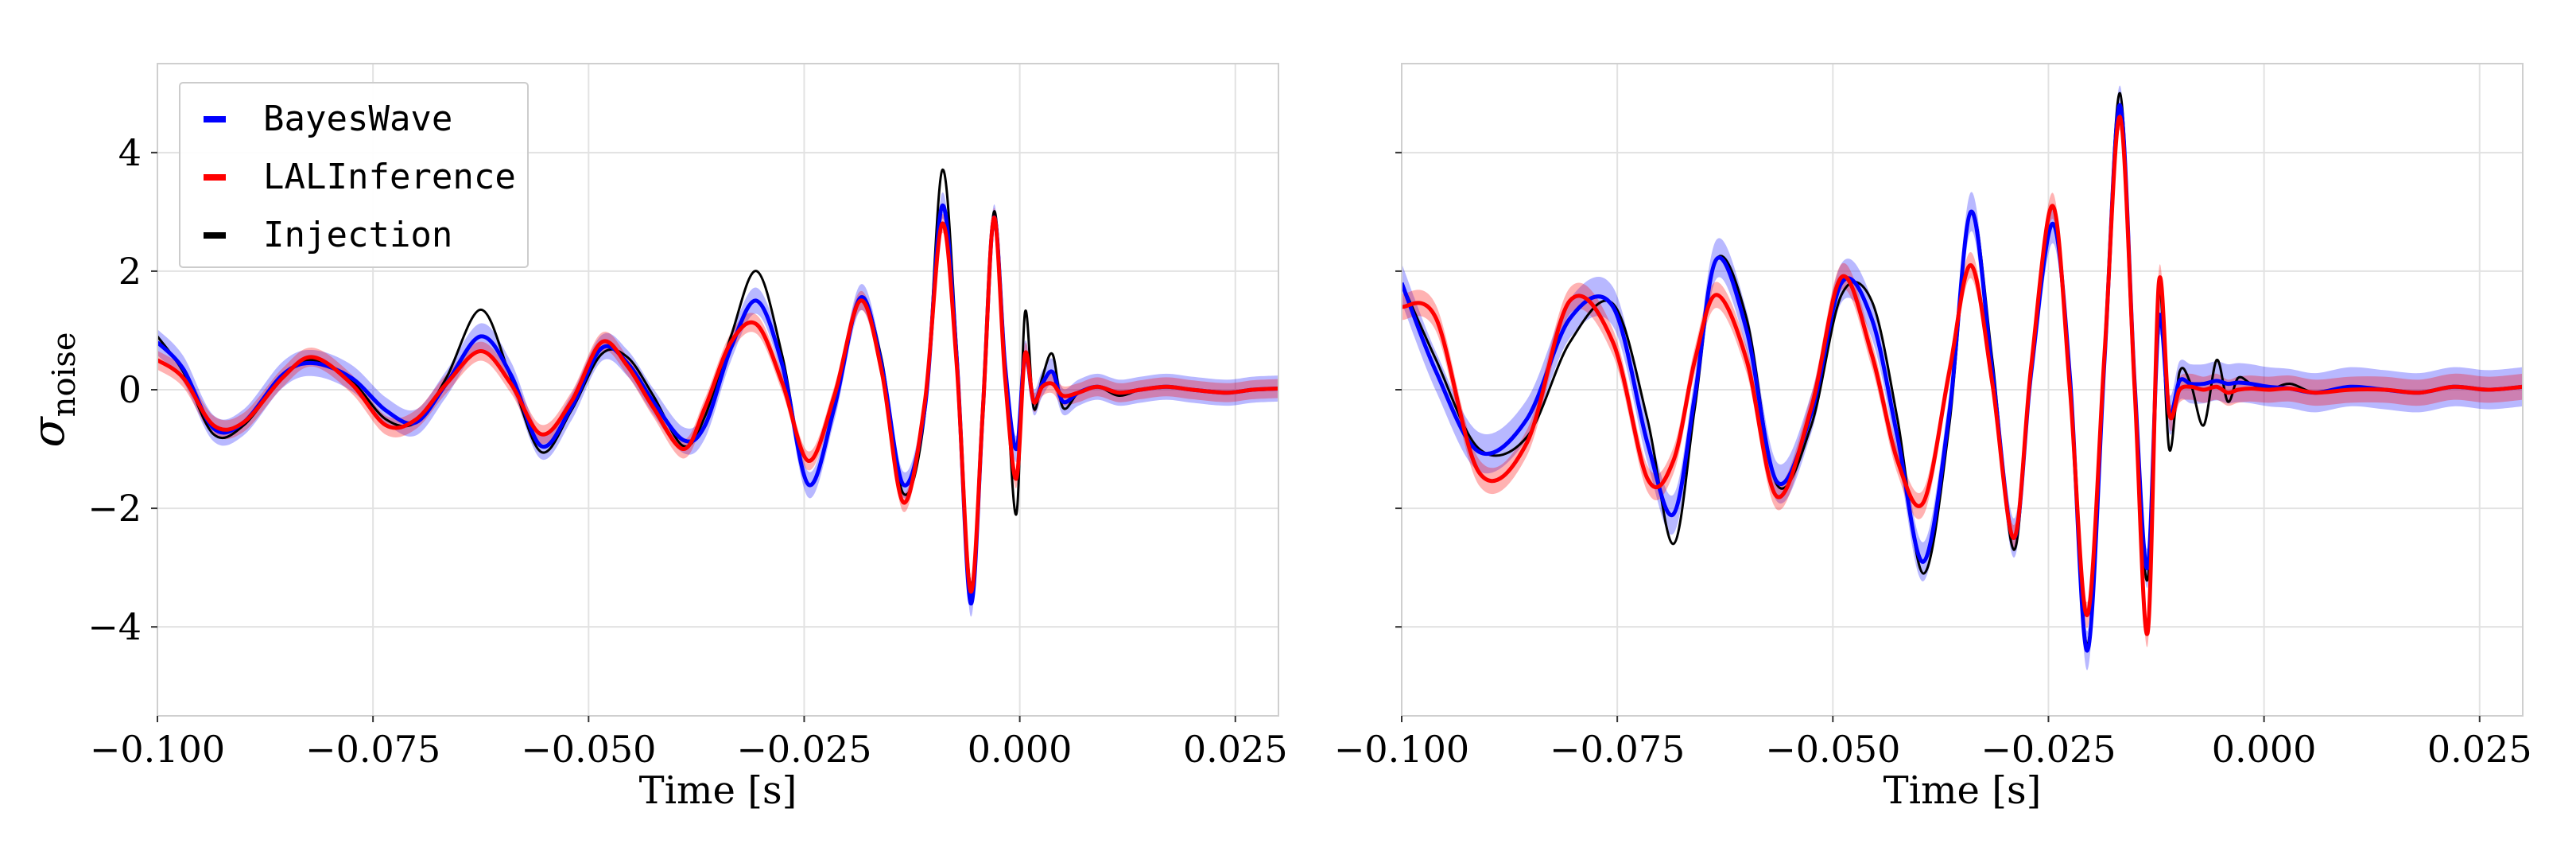 Image resolution: width=2576 pixels, height=859 pixels. Describe the element at coordinates (130, 389) in the screenshot. I see `y-tick-label: 0` at that location.